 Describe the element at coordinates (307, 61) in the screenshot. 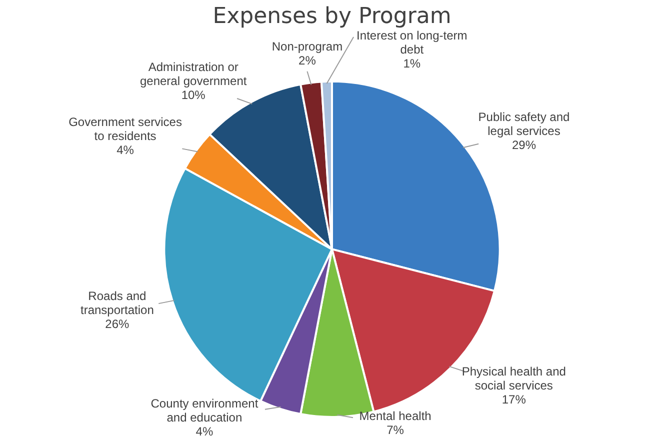

I see `data-label: 2%` at that location.